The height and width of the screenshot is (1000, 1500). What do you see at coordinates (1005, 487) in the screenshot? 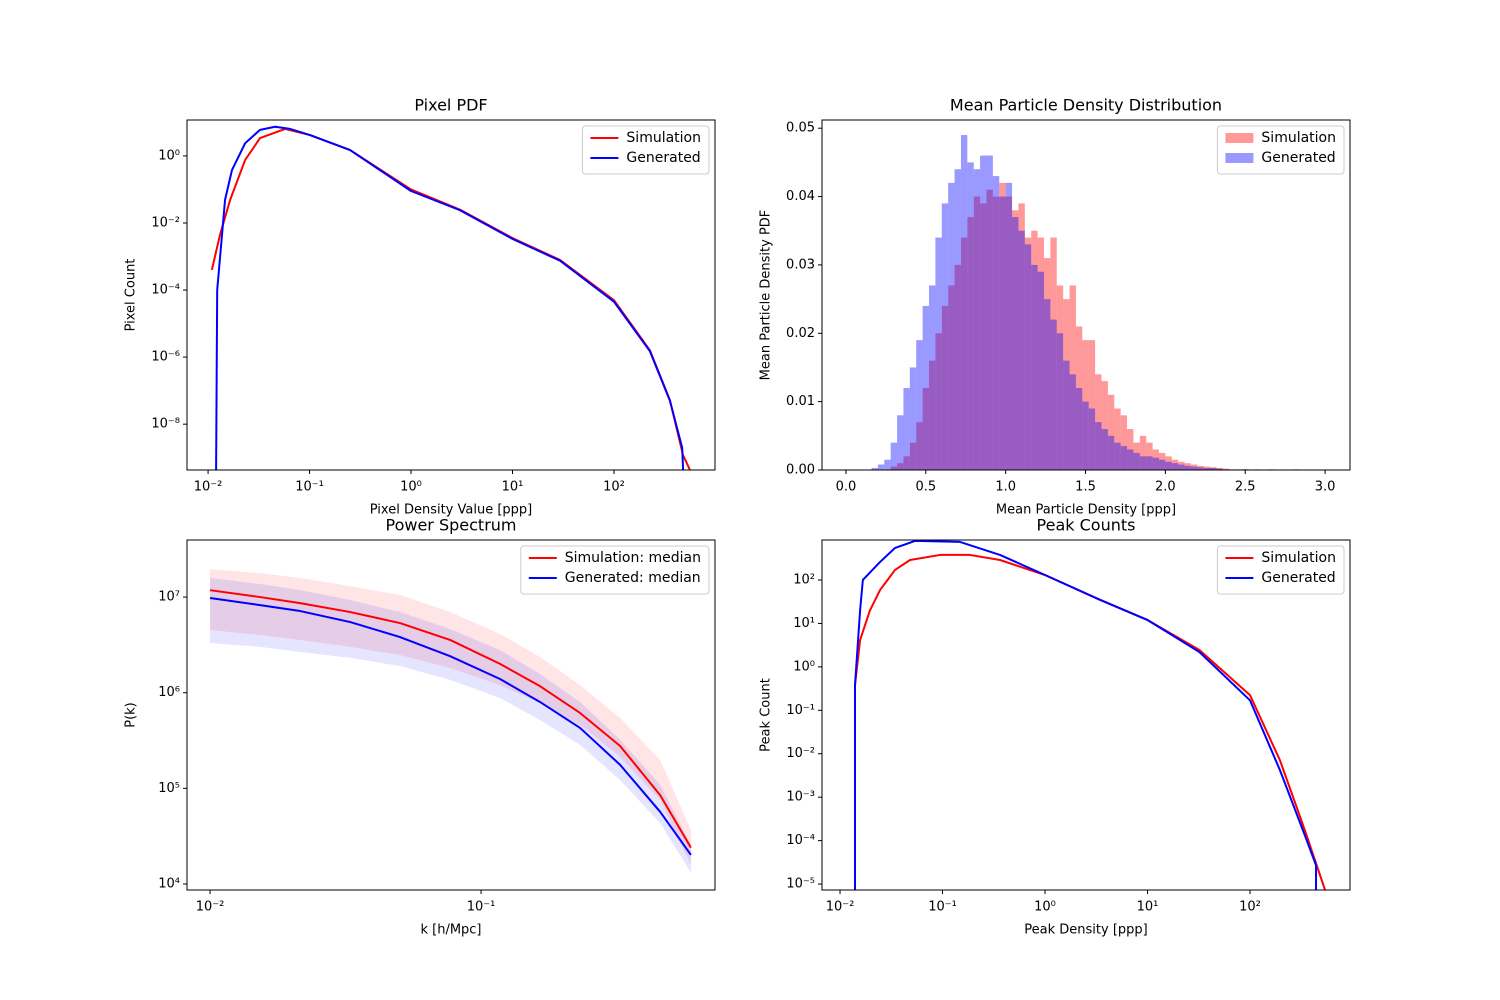
I see `x-tick-label: 1.0` at bounding box center [1005, 487].